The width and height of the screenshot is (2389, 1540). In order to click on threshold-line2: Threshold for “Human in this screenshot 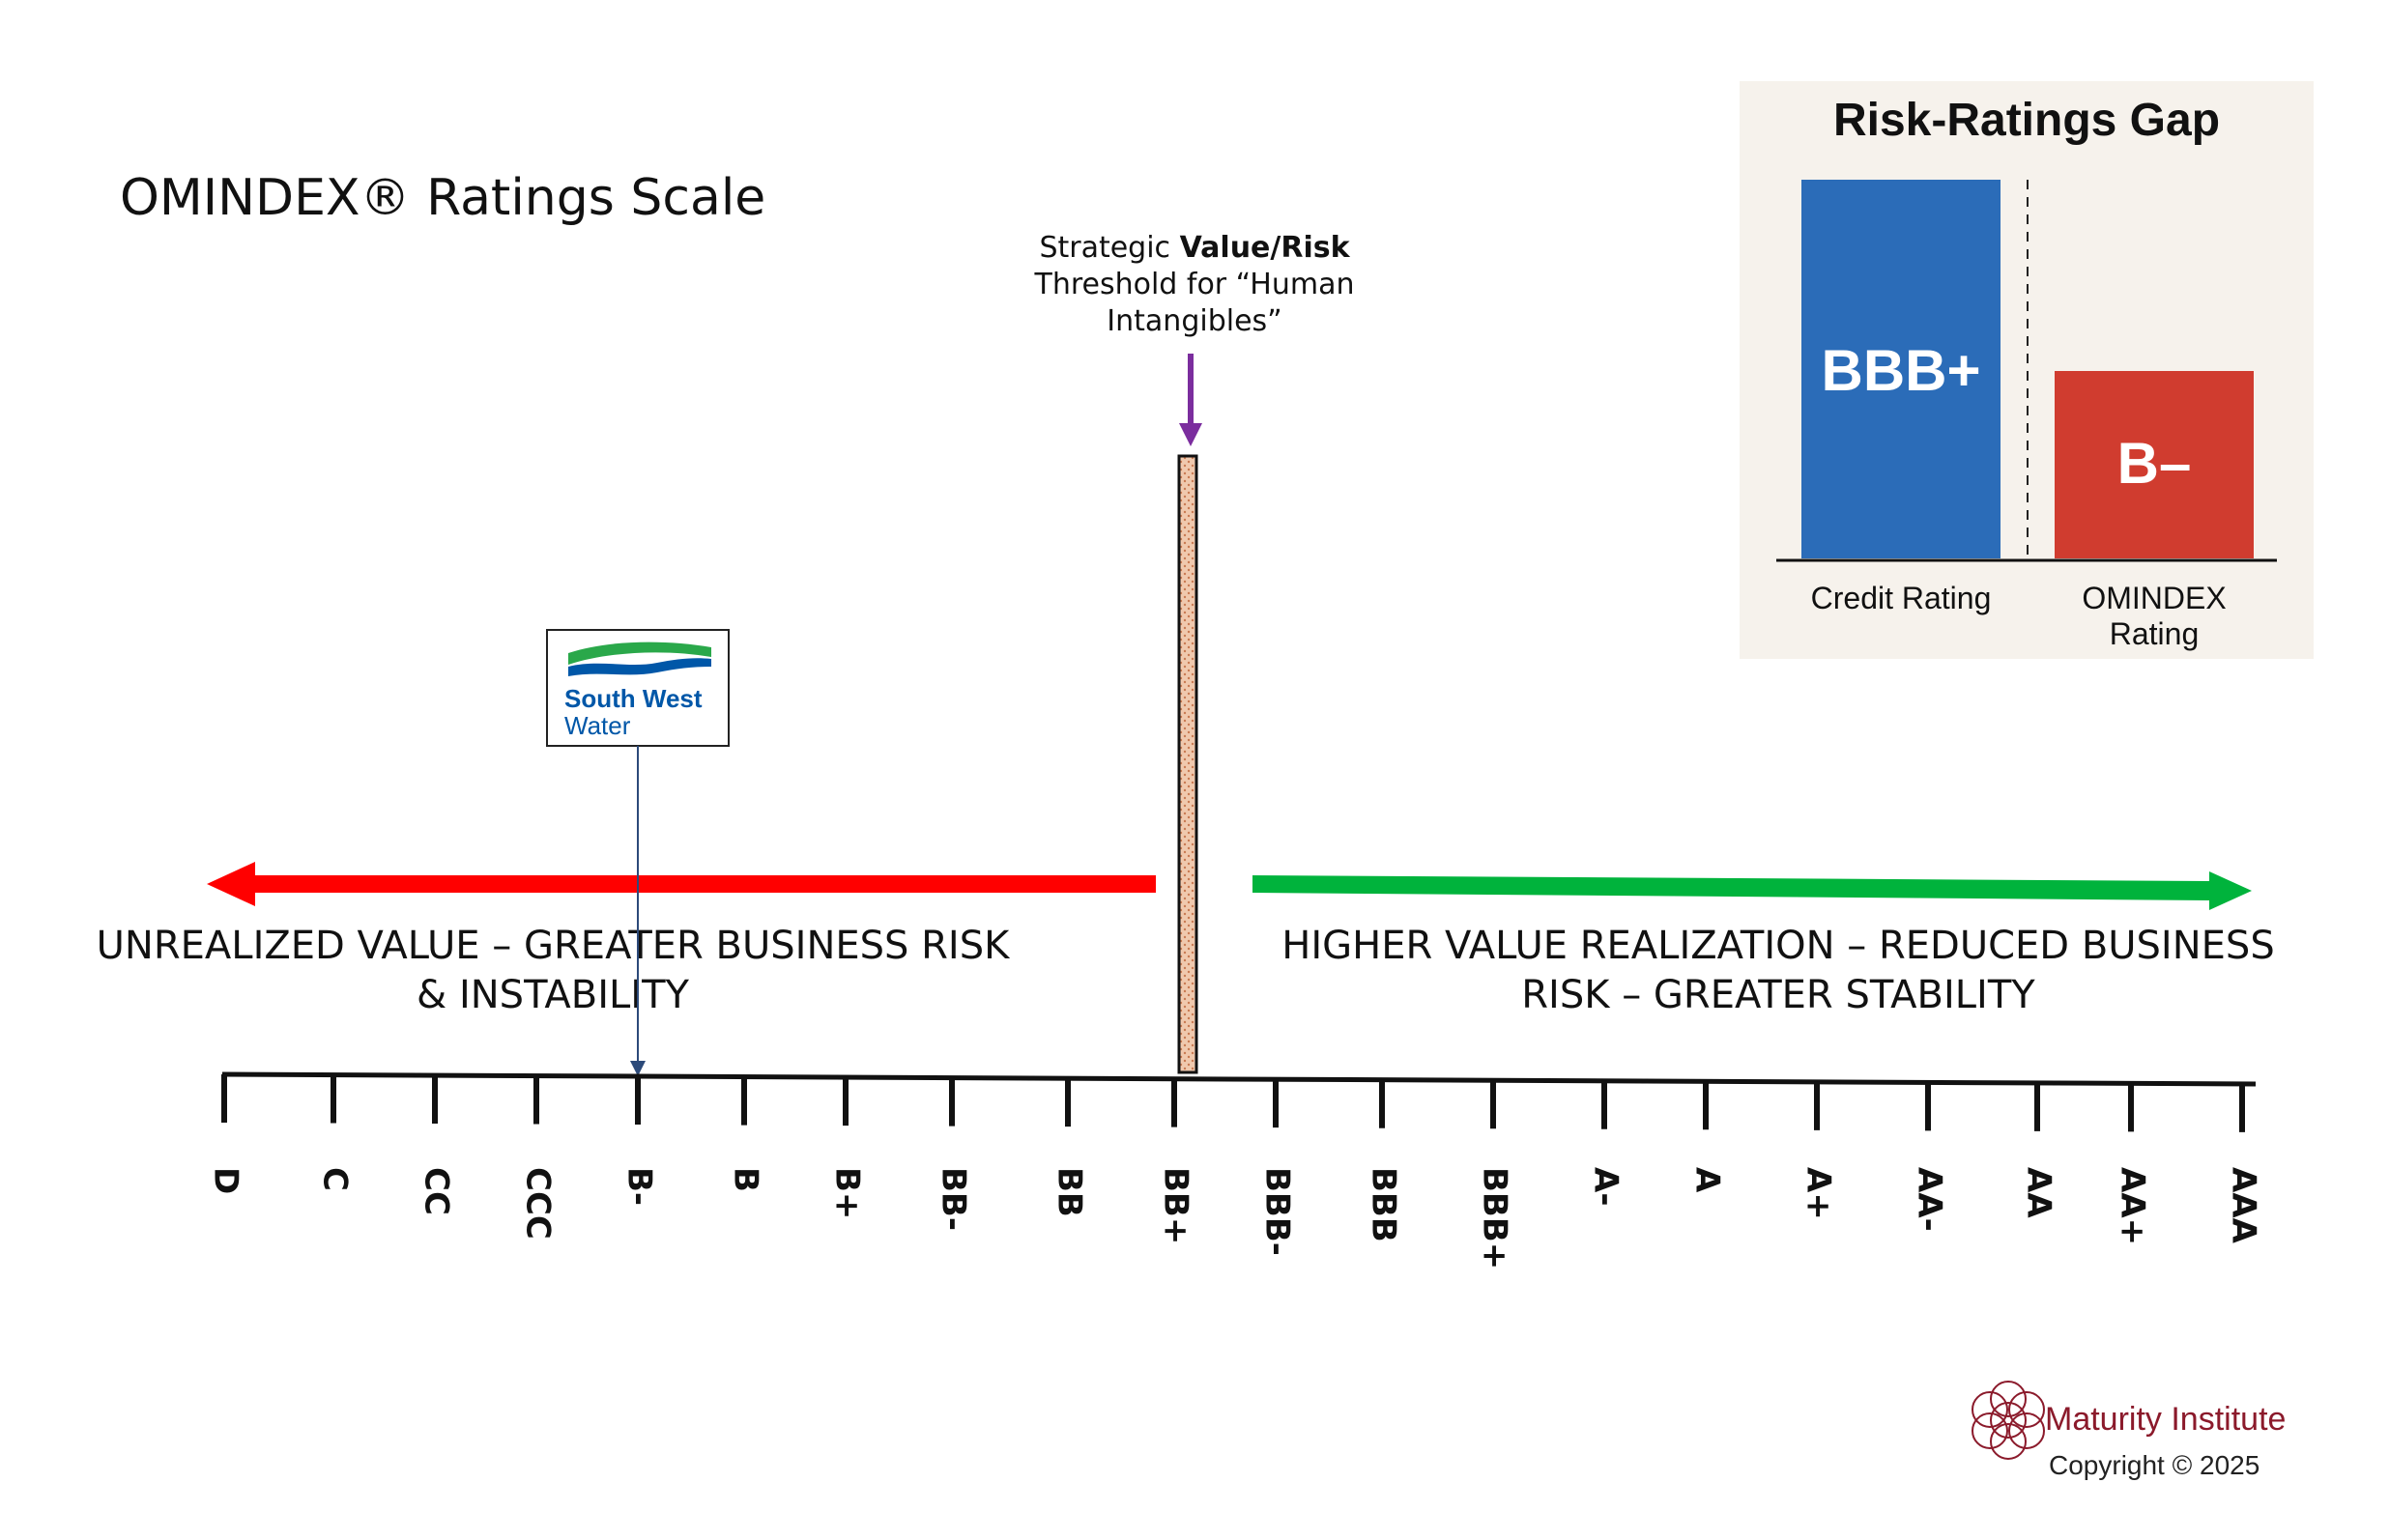, I will do `click(1194, 284)`.